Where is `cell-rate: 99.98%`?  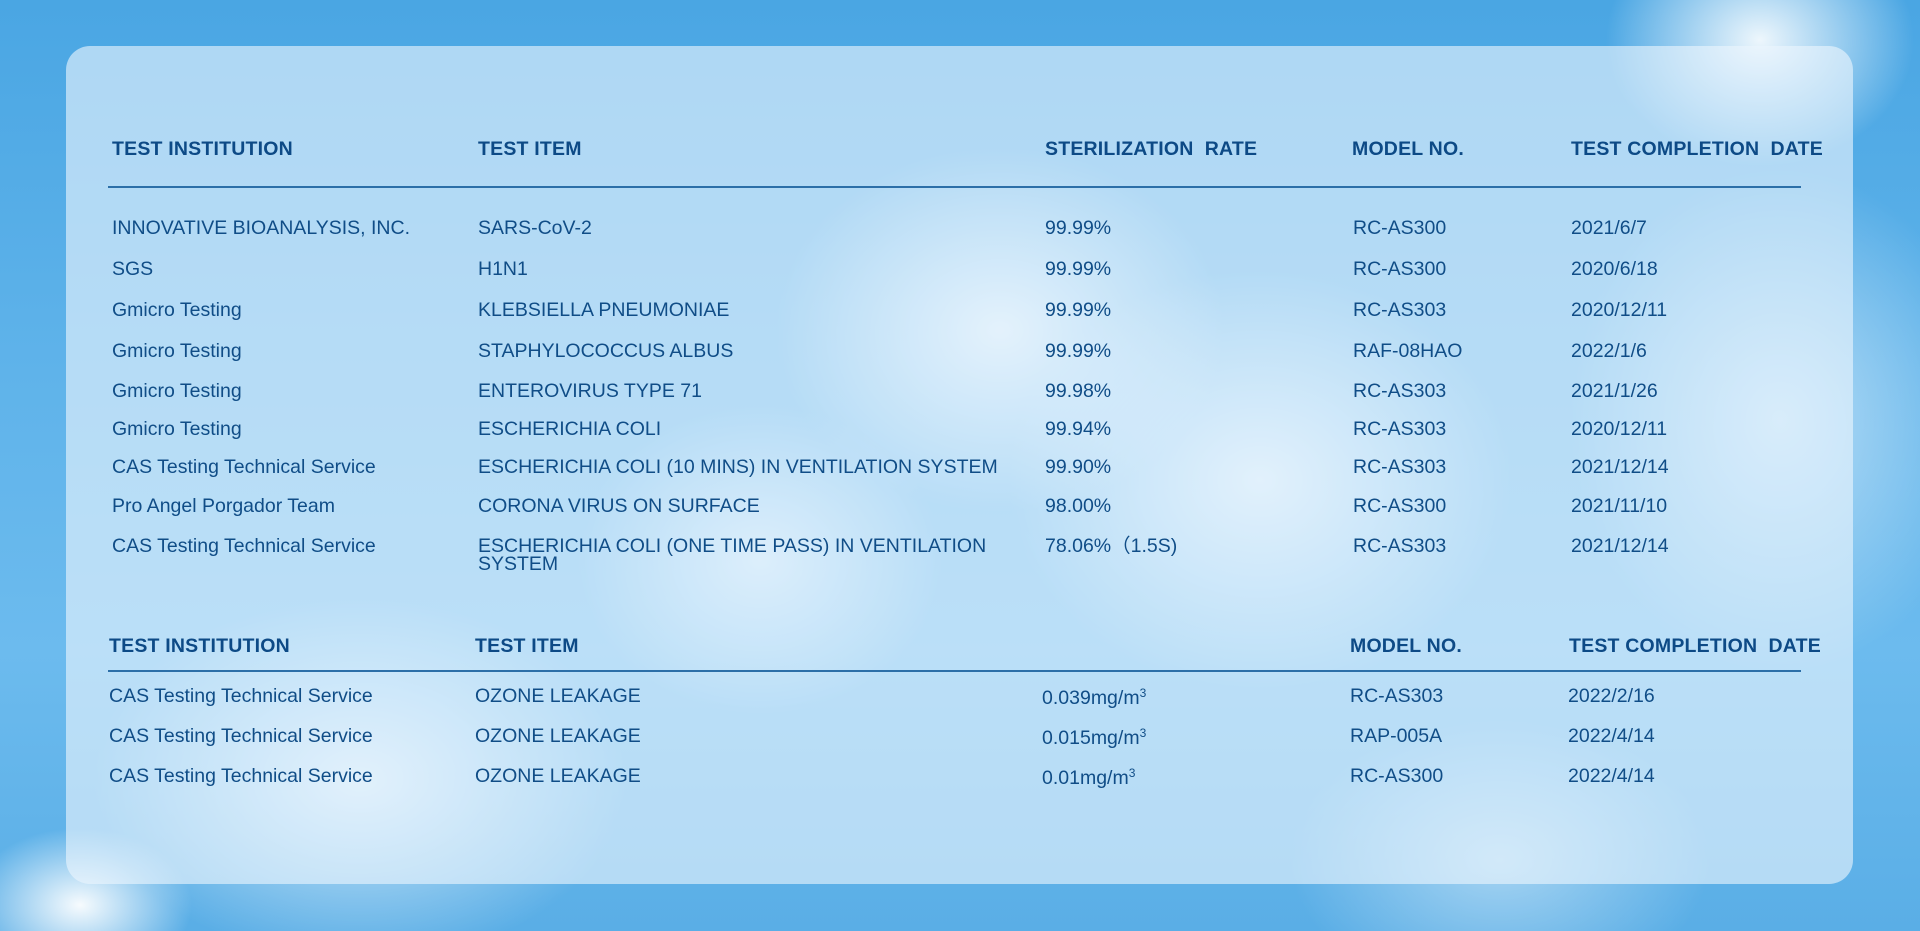 cell-rate: 99.98% is located at coordinates (1078, 391).